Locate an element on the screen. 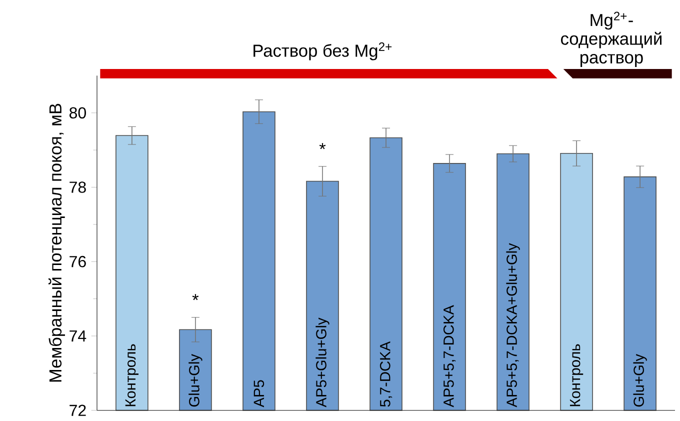 The width and height of the screenshot is (680, 421). x-tick-label: AP5+5,7-DCKA is located at coordinates (449, 356).